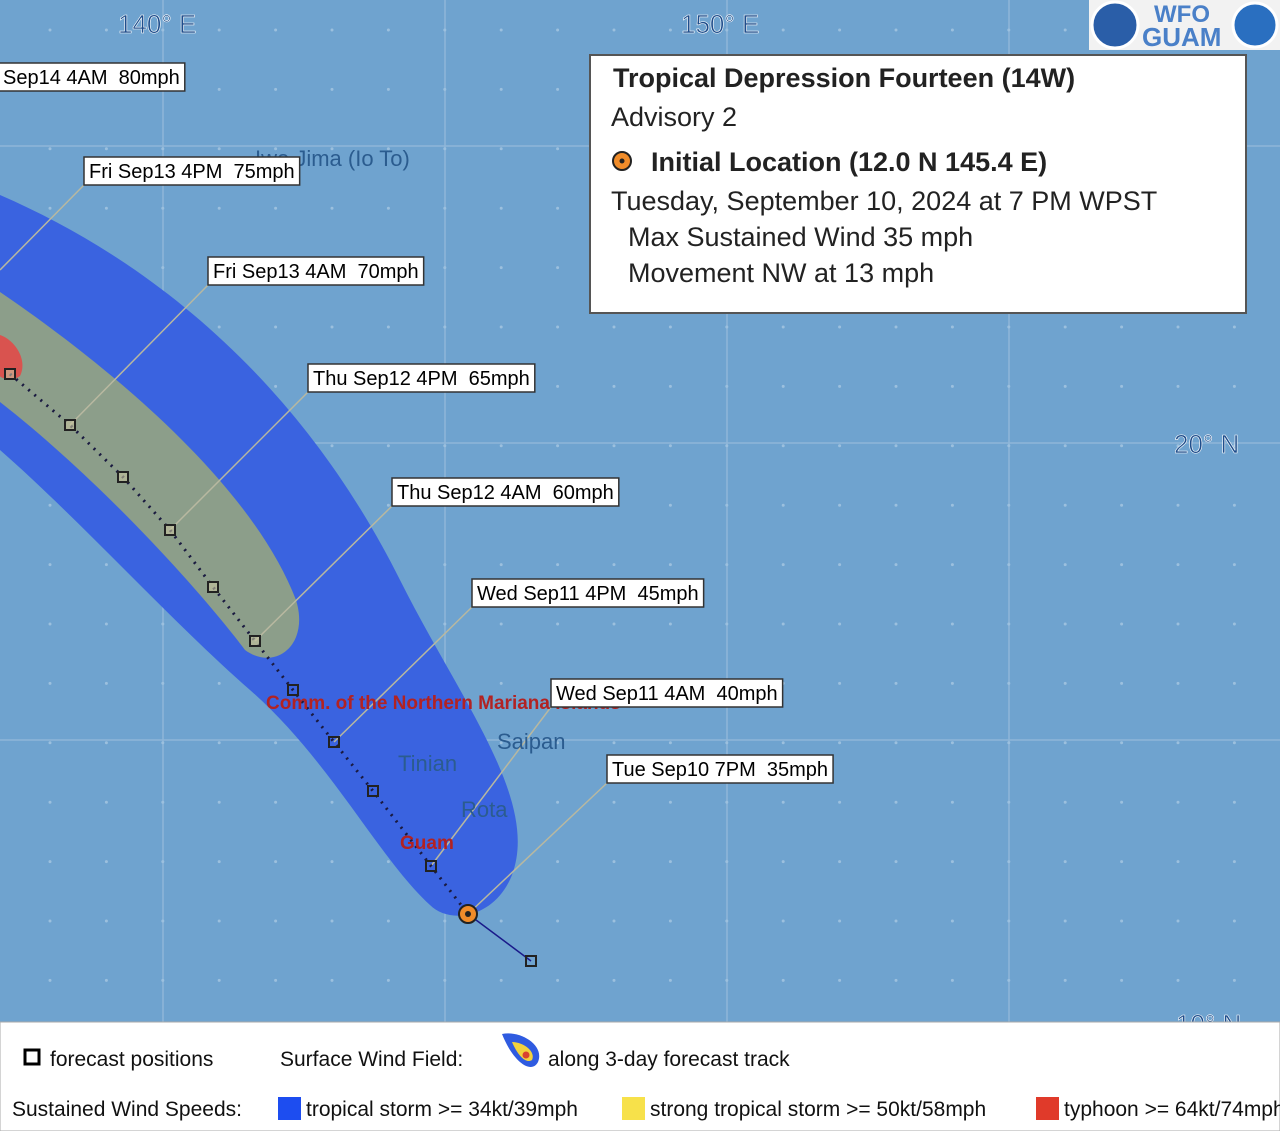 This screenshot has height=1136, width=1280. What do you see at coordinates (633, 1108) in the screenshot?
I see `legend-swatch` at bounding box center [633, 1108].